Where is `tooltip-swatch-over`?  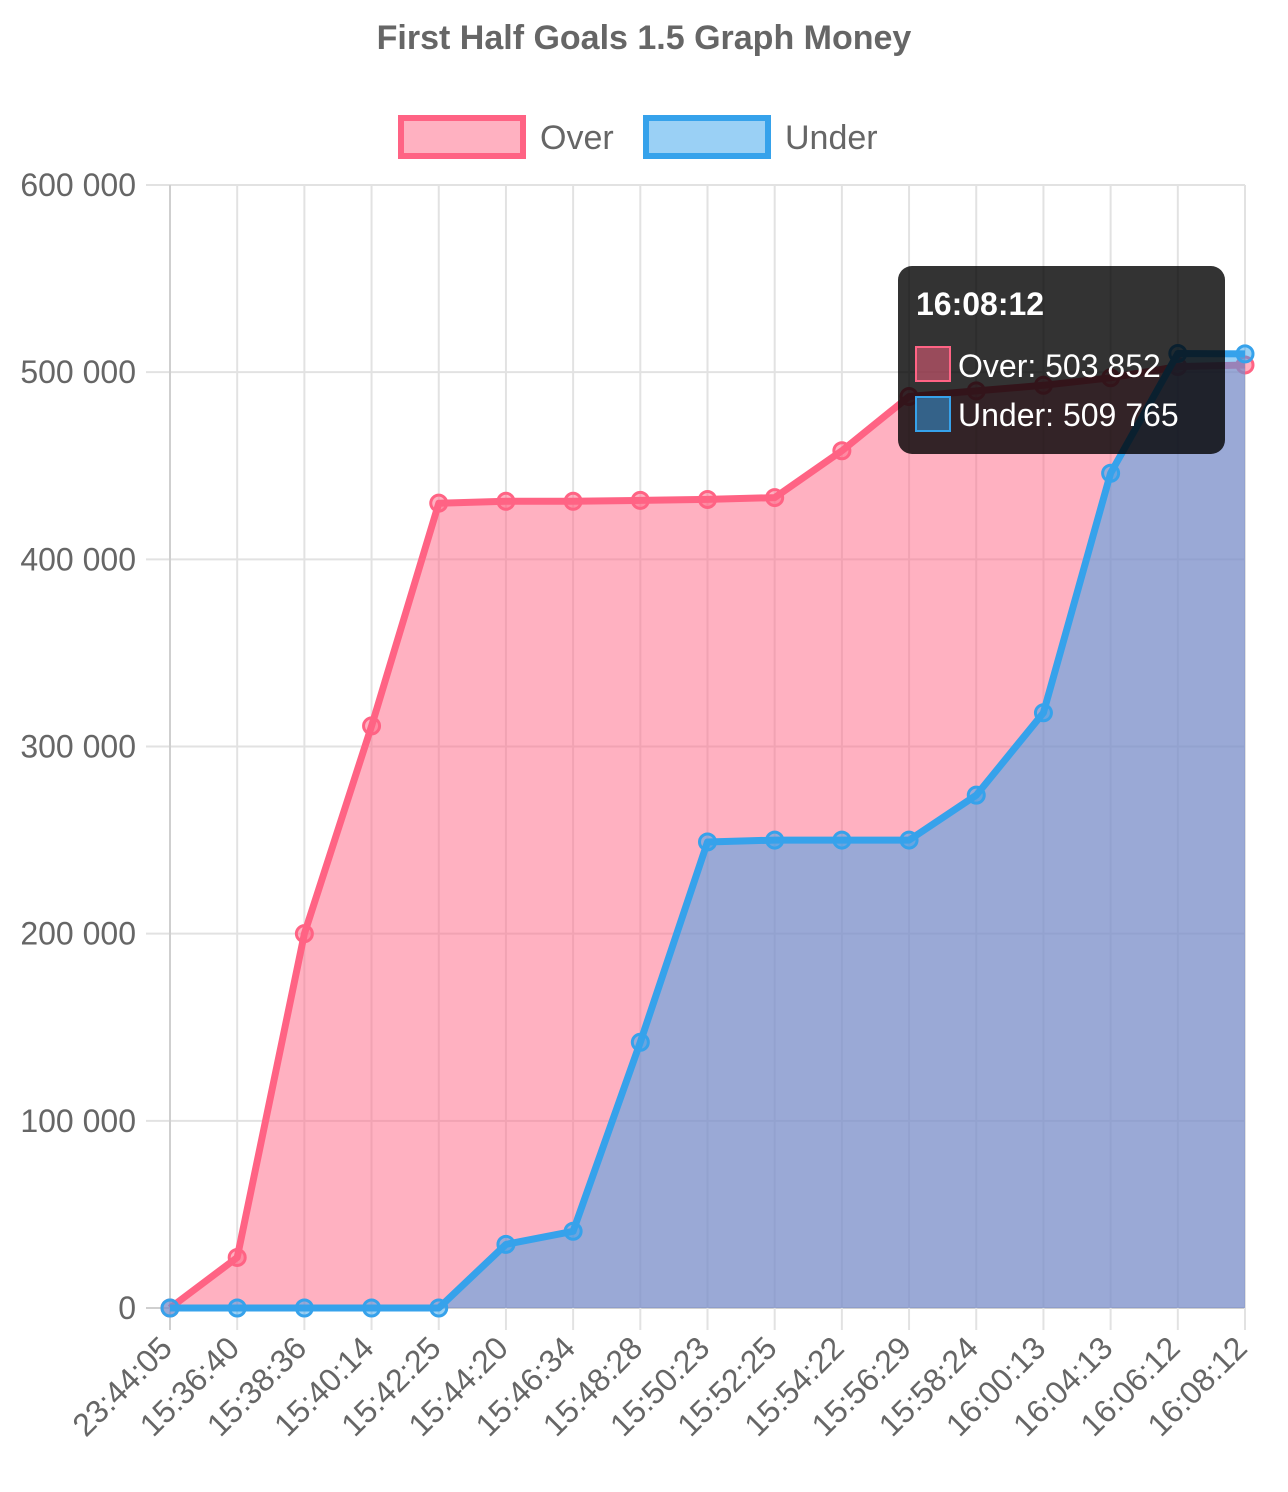
tooltip-swatch-over is located at coordinates (933, 364).